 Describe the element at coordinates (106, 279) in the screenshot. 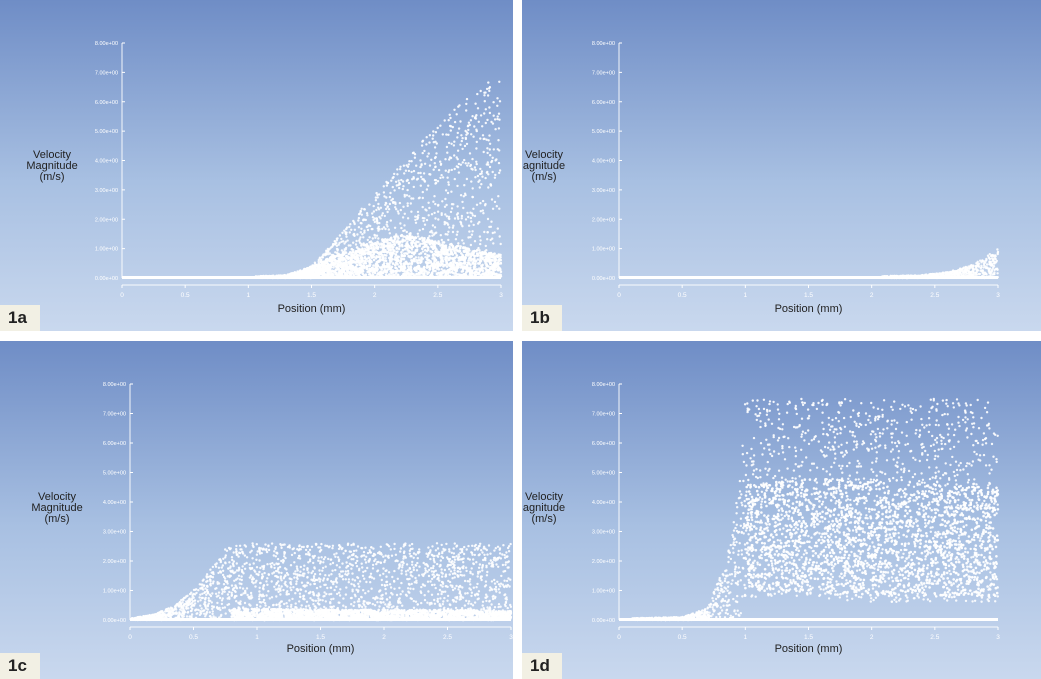

I see `y-tick-label: 0.00e+00` at that location.